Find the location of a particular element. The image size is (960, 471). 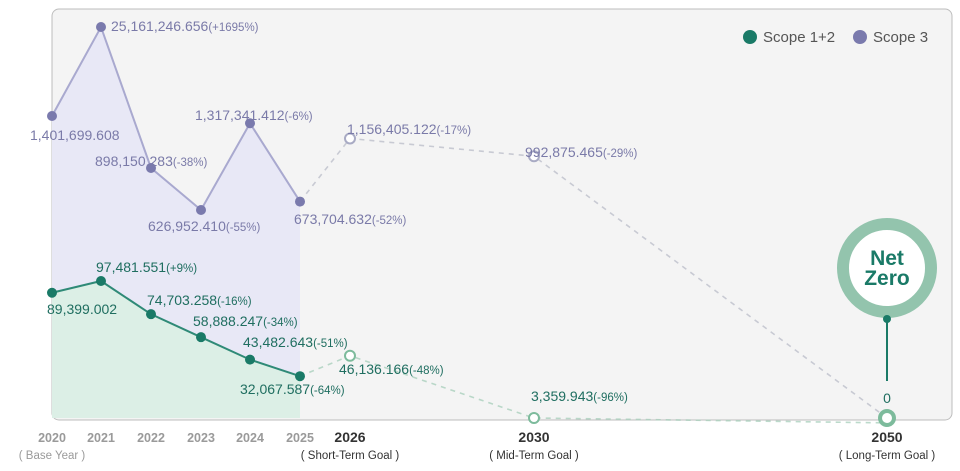

scope-3-label-2022: 898,150.283(-38%) is located at coordinates (151, 161).